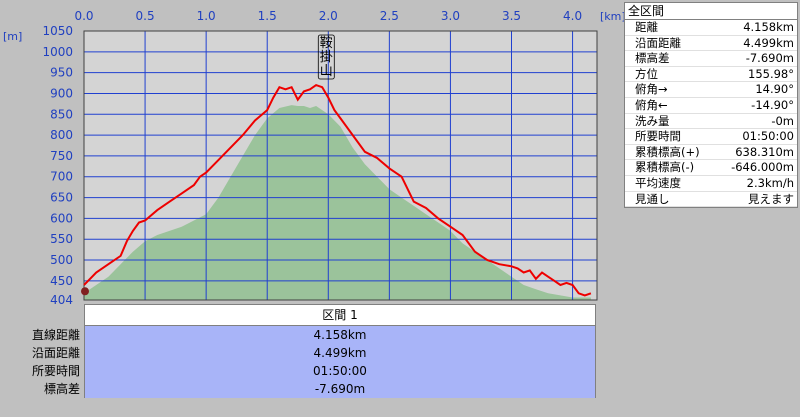  Describe the element at coordinates (711, 28) in the screenshot. I see `summary-row: 距離 4.158km` at that location.